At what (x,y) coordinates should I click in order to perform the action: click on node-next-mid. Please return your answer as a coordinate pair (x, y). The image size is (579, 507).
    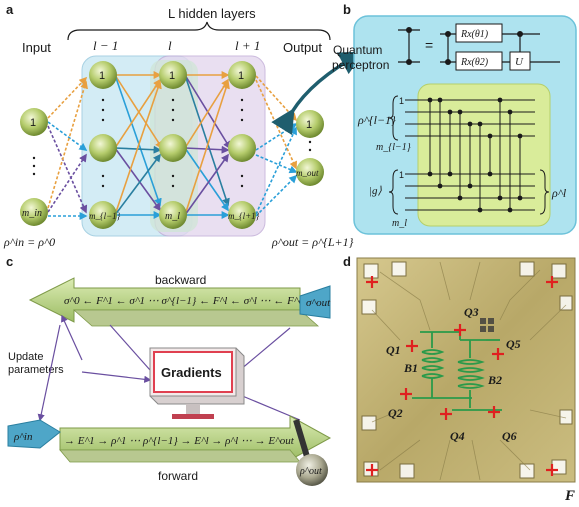
    Looking at the image, I should click on (242, 148).